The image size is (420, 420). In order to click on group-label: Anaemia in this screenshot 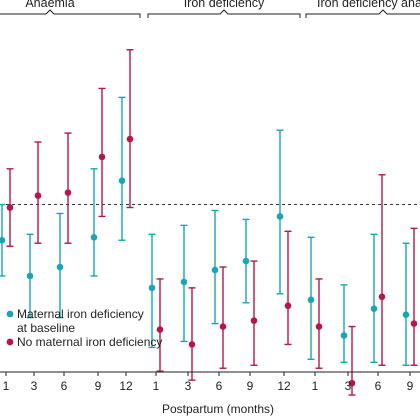, I will do `click(49, 5)`.